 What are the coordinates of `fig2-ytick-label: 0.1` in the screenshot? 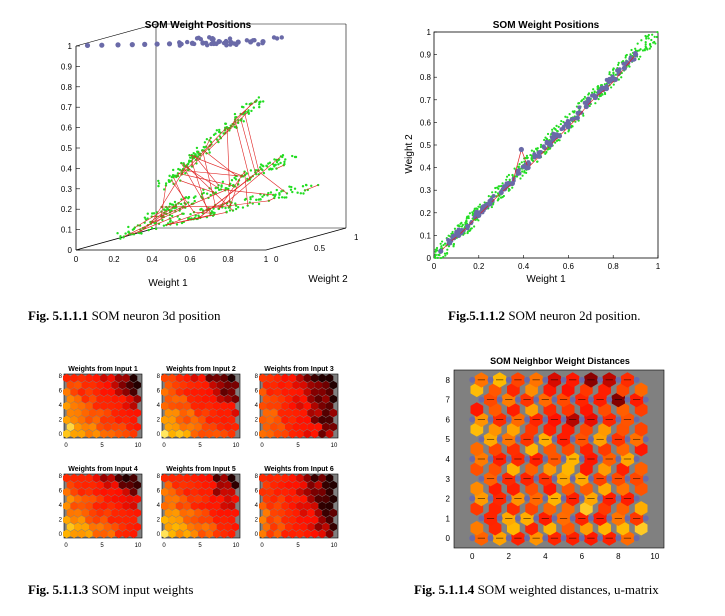 It's located at (426, 235).